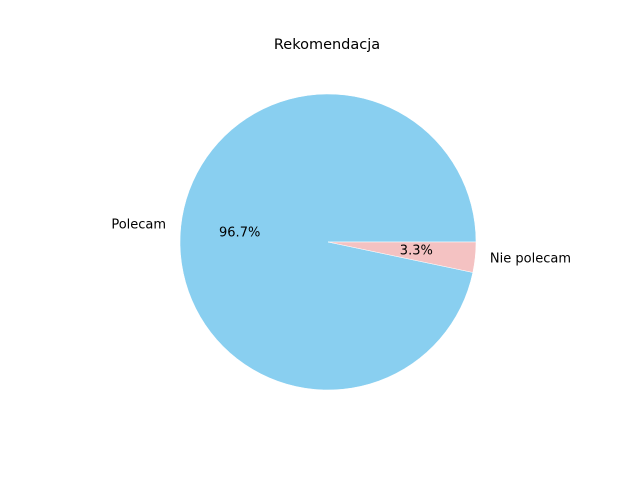 The height and width of the screenshot is (480, 640). What do you see at coordinates (239, 232) in the screenshot?
I see `percent-label-polecam: 96.7%` at bounding box center [239, 232].